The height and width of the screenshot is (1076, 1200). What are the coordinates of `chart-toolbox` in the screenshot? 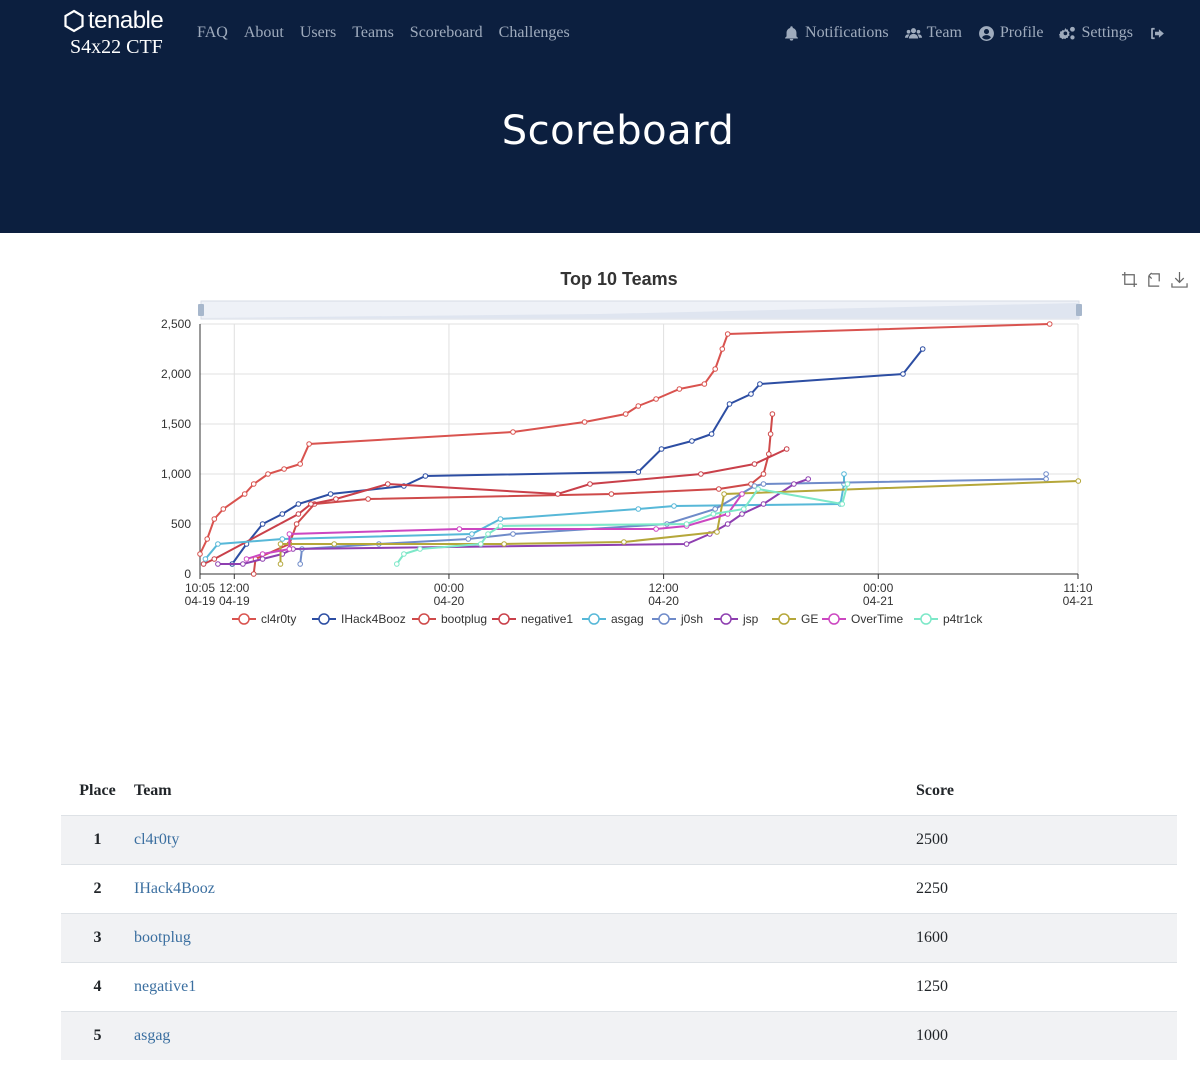 It's located at (1154, 279).